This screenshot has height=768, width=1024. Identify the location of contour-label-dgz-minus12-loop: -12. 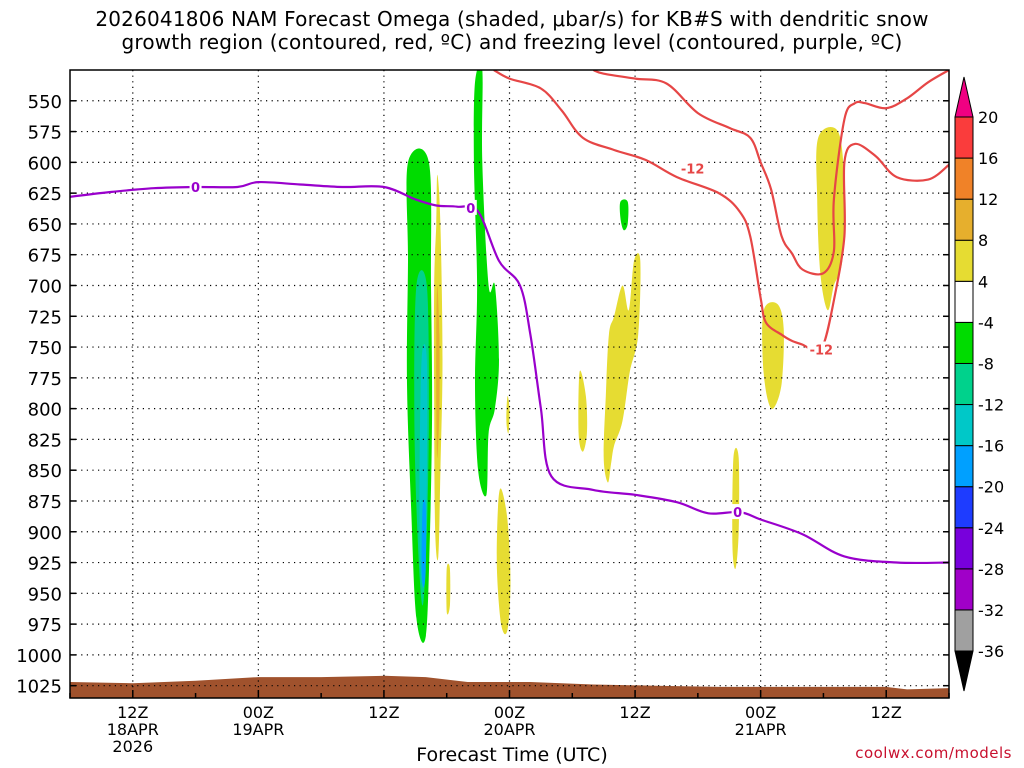
(693, 170).